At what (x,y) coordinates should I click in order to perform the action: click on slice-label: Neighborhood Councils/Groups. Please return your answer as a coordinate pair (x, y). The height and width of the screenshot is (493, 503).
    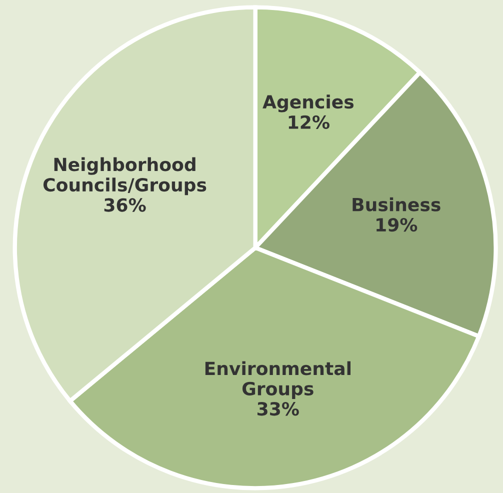
    Looking at the image, I should click on (124, 176).